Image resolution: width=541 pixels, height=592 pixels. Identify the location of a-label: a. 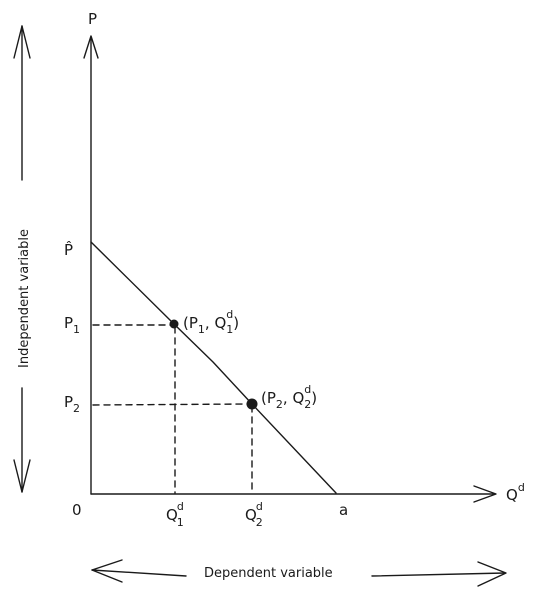
(343, 510).